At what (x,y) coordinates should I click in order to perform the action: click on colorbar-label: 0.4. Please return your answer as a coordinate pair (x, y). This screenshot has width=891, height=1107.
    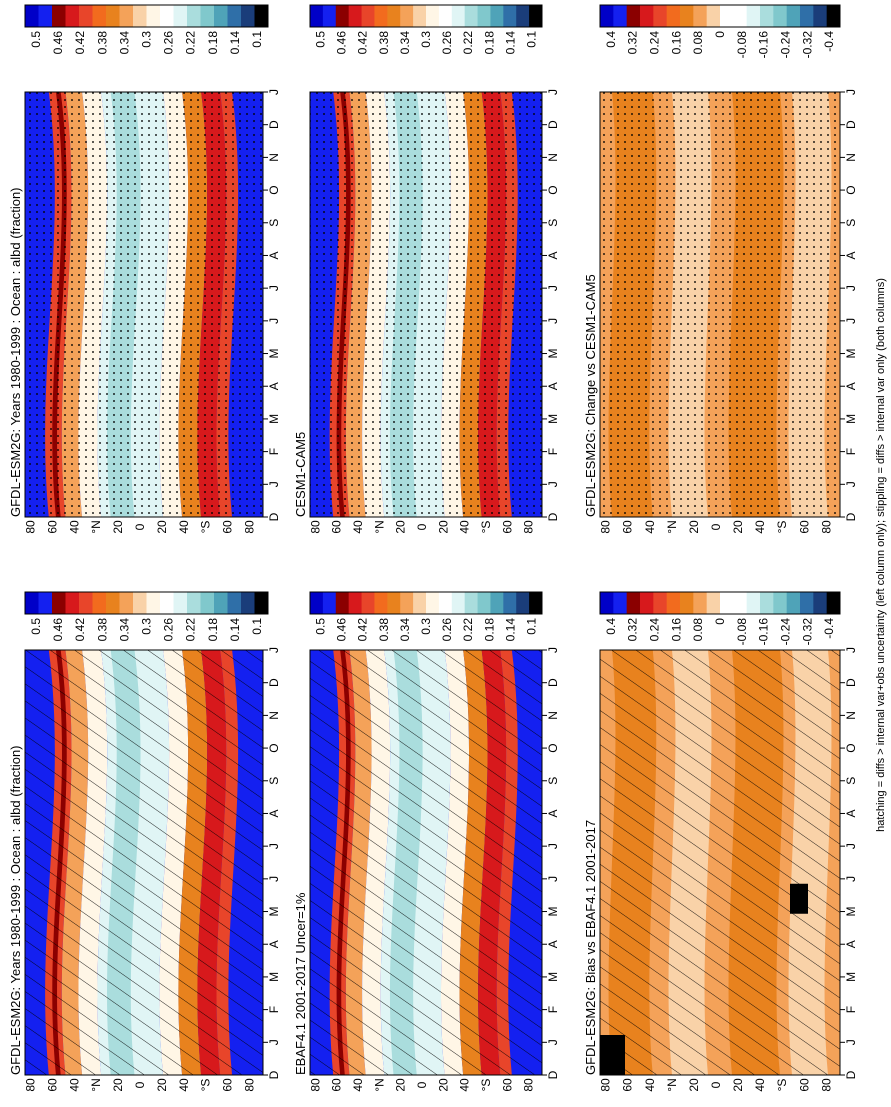
    Looking at the image, I should click on (611, 626).